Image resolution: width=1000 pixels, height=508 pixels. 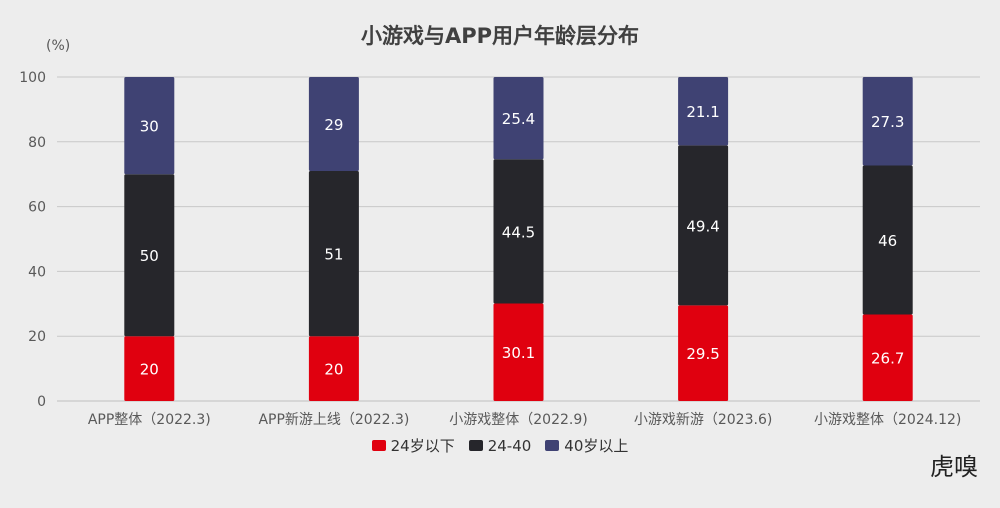 I want to click on legend-item-under-24: 24岁以下, so click(x=413, y=445).